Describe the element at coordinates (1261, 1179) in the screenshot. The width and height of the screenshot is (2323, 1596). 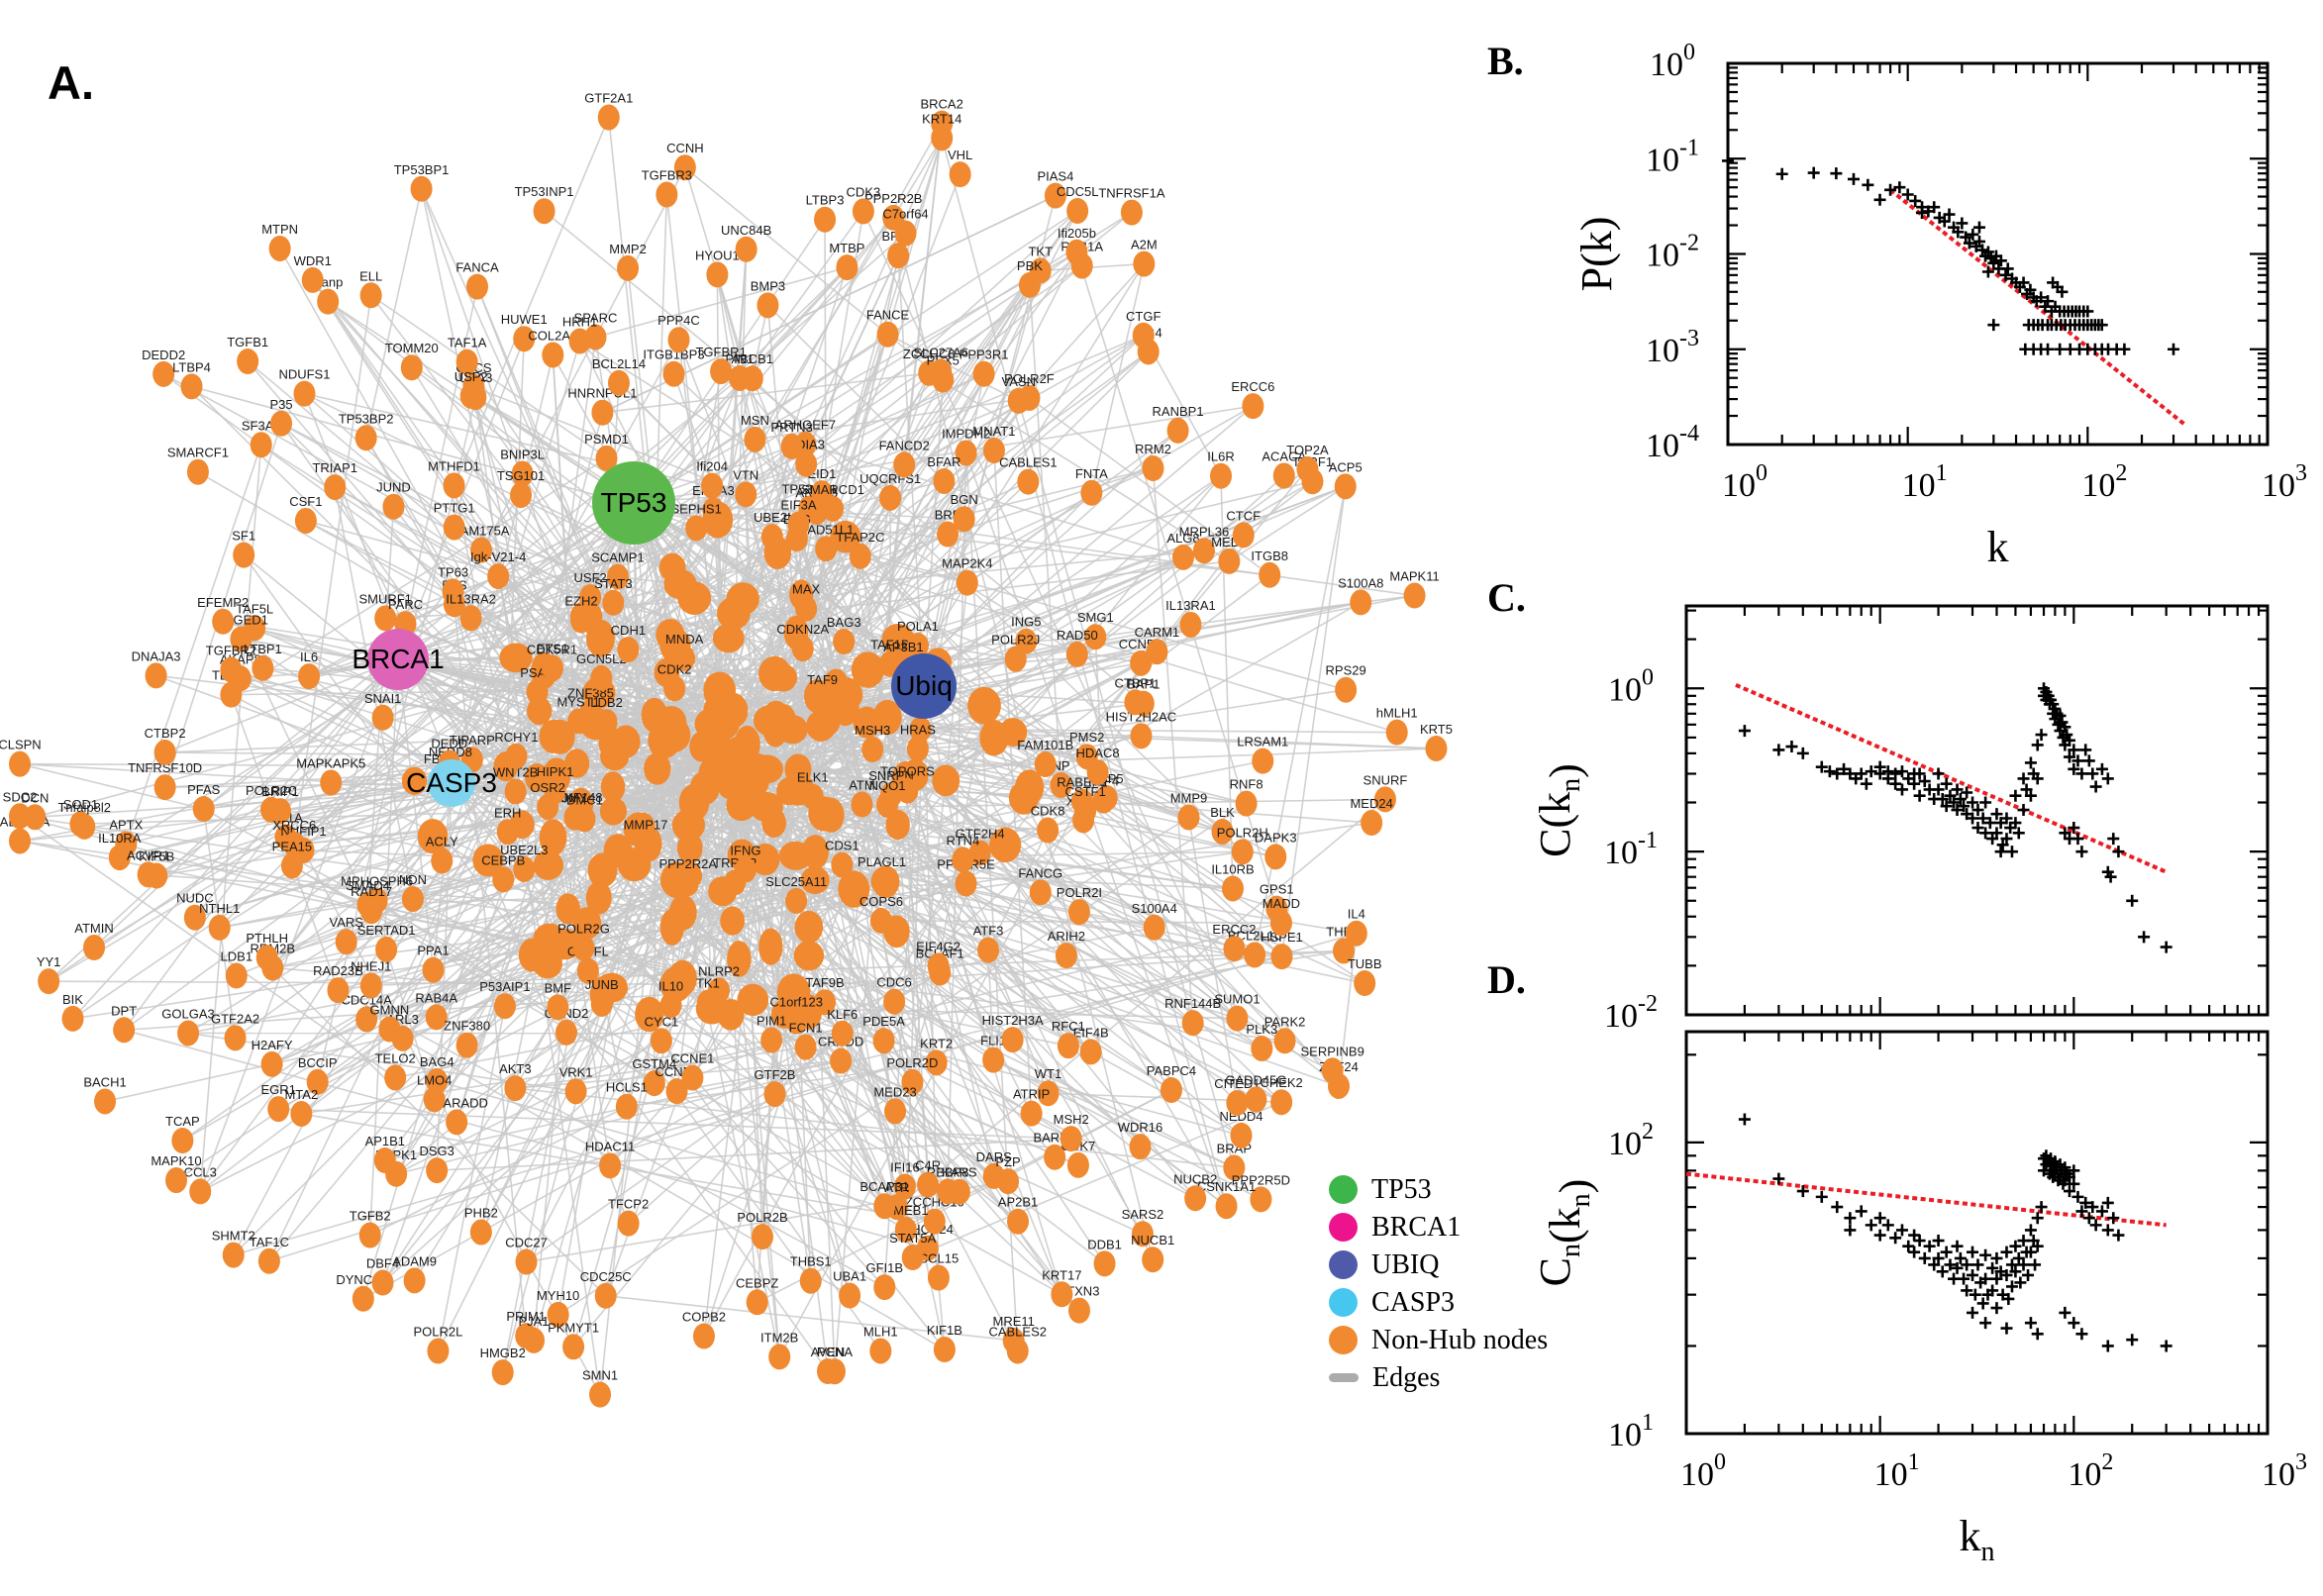
I see `network-node-label: PPP2R5D` at that location.